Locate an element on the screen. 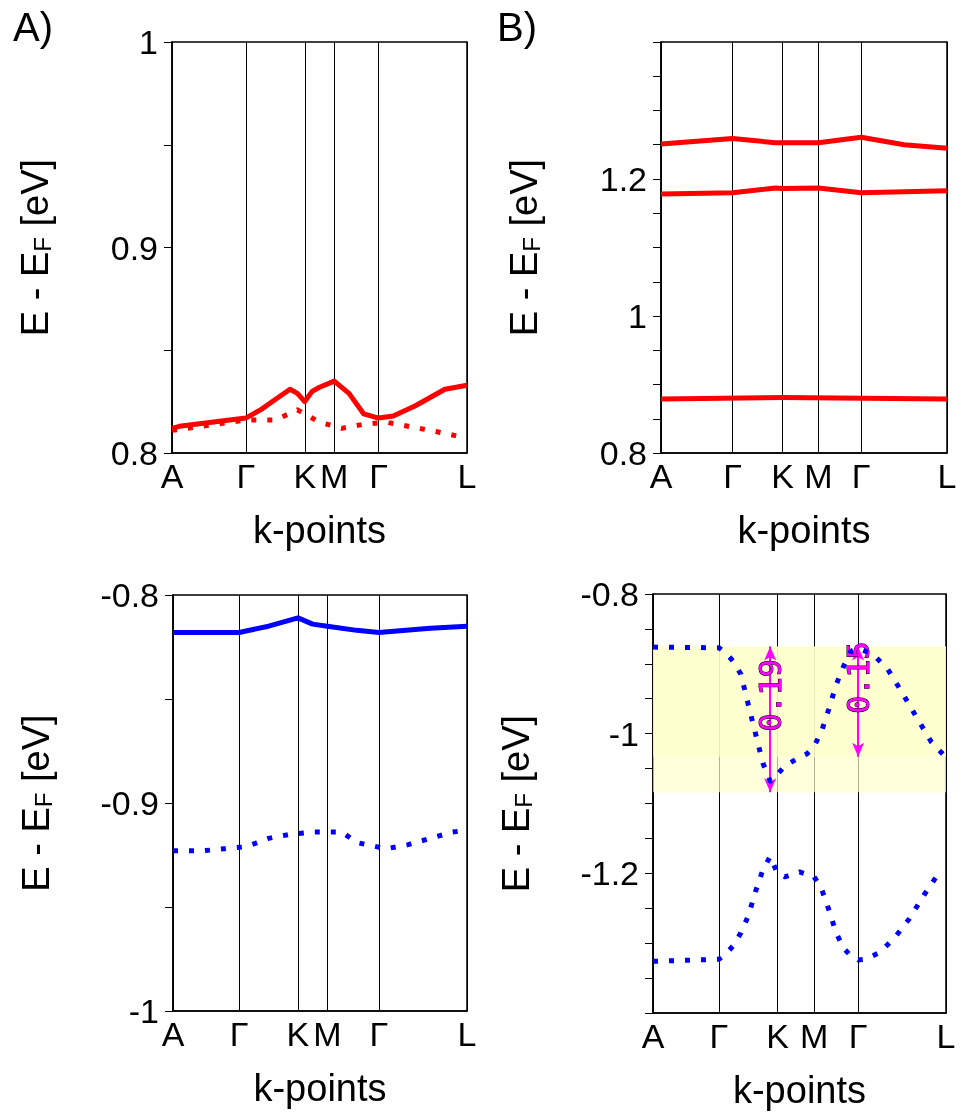  y-tick-label: -0.9 is located at coordinates (129, 803).